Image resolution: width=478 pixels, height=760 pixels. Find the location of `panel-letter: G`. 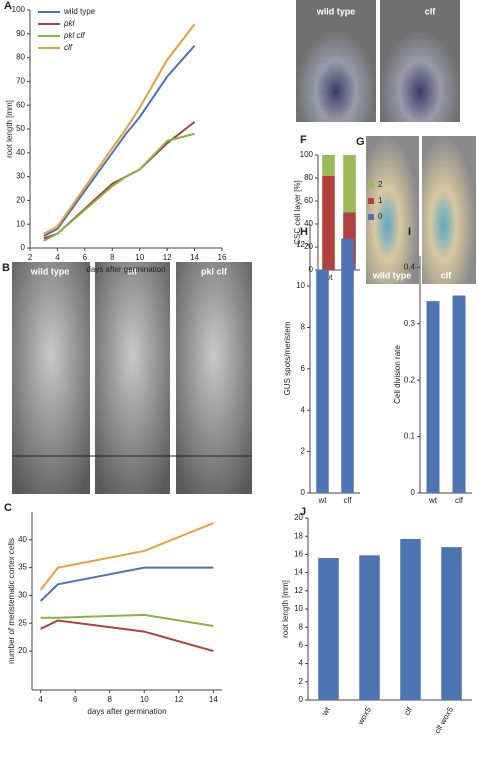

panel-letter: G is located at coordinates (360, 142).